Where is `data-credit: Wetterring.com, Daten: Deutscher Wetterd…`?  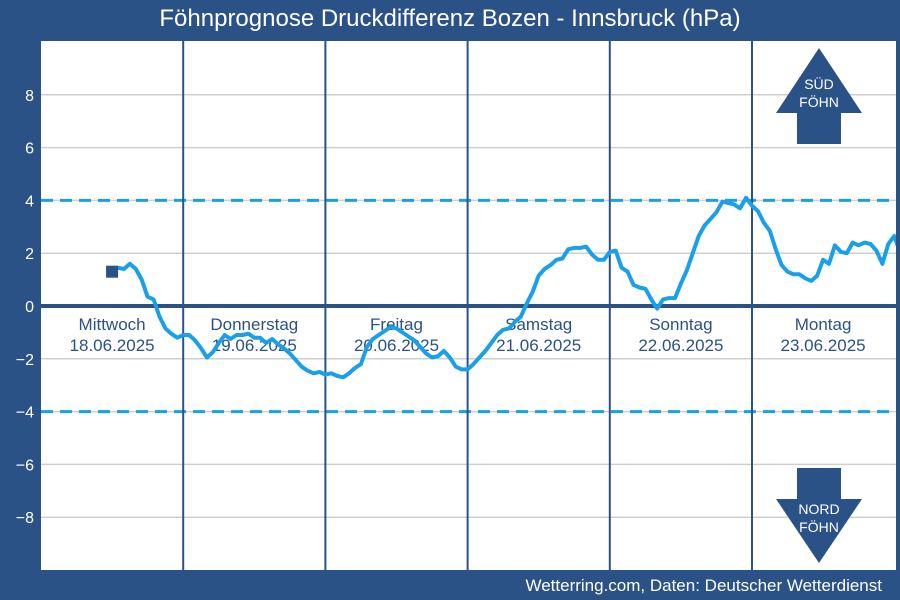 data-credit: Wetterring.com, Daten: Deutscher Wetterd… is located at coordinates (703, 585).